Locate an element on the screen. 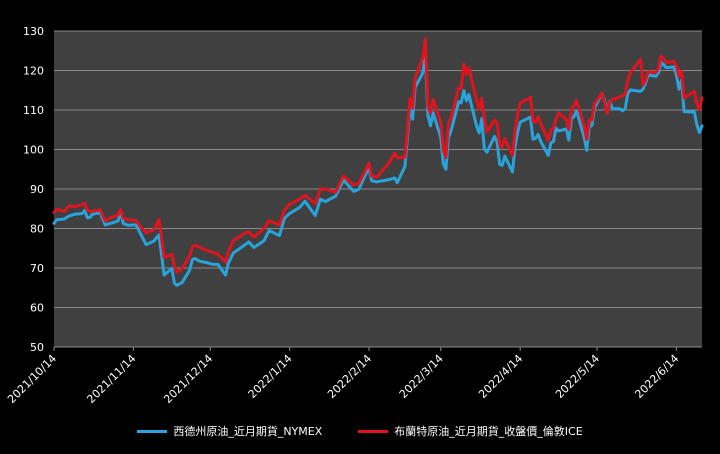 The width and height of the screenshot is (720, 454). y-axis-tick-labels: 50 60 70 80 90 100 110 120 130 is located at coordinates (33, 189).